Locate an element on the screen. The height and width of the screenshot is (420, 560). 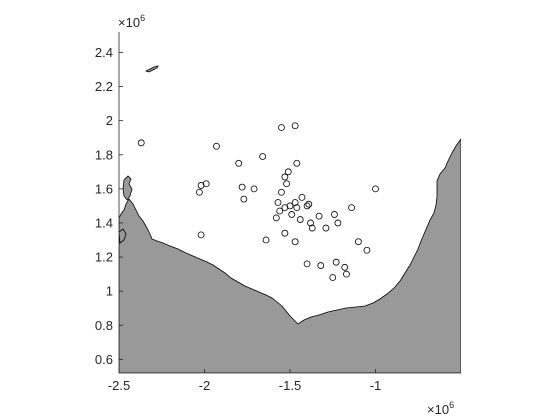
y-tick-label: 1 is located at coordinates (109, 291).